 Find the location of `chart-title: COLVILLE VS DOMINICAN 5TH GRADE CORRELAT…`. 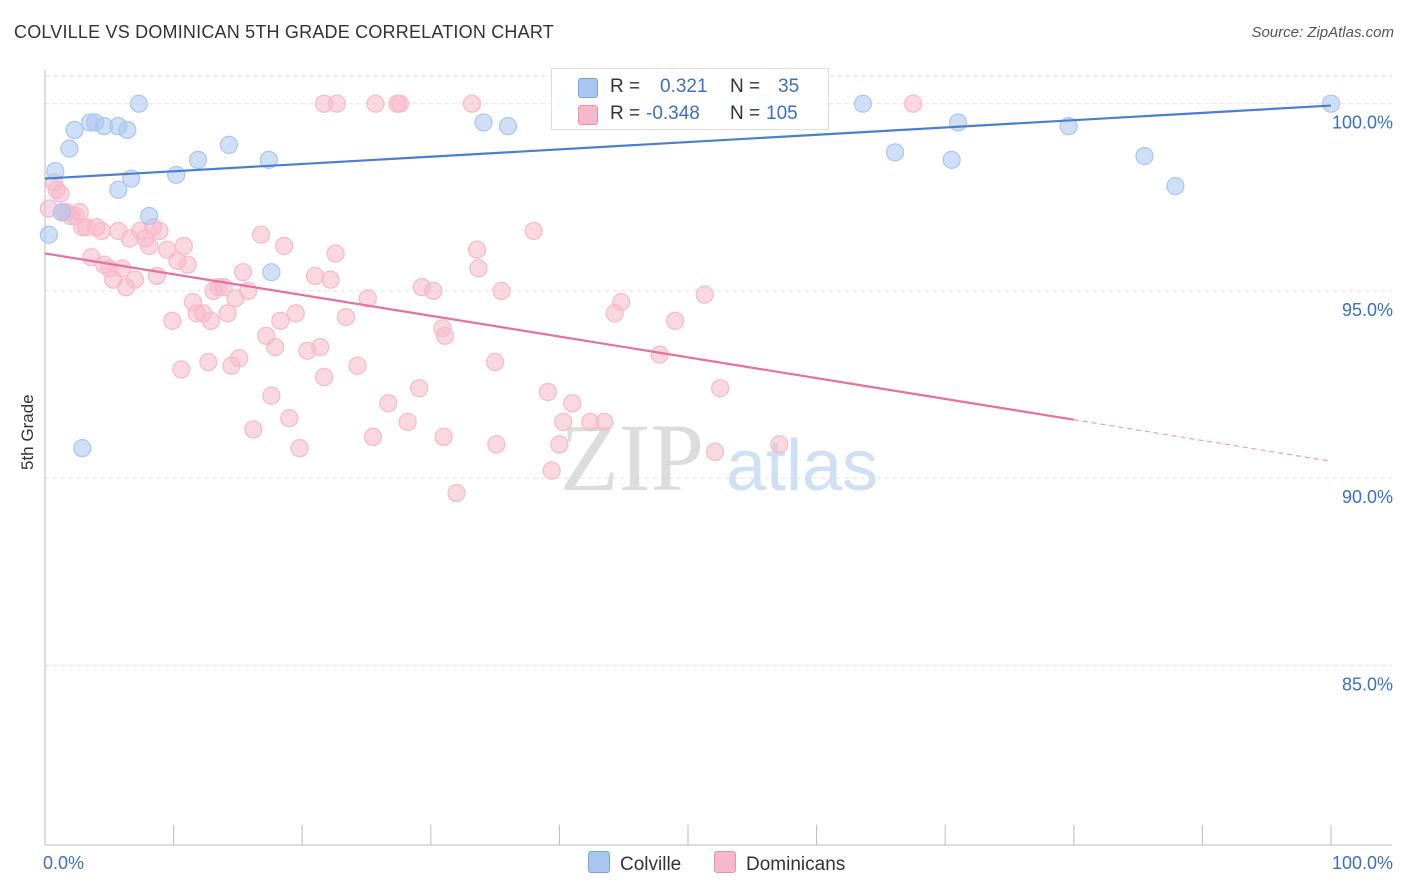

chart-title: COLVILLE VS DOMINICAN 5TH GRADE CORRELAT… is located at coordinates (284, 32).